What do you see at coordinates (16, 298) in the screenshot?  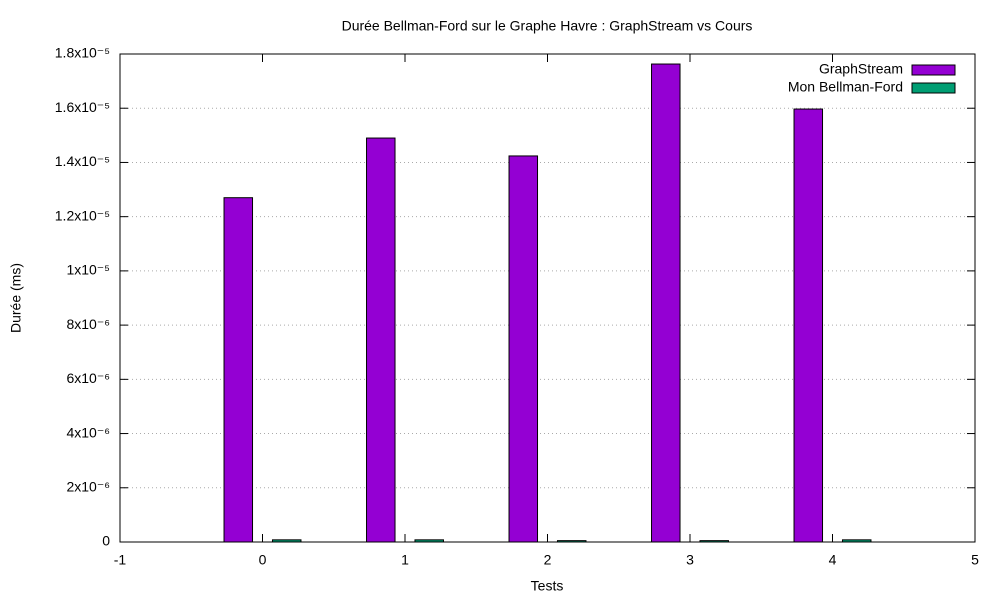 I see `y-axis-label: Durée (ms)` at bounding box center [16, 298].